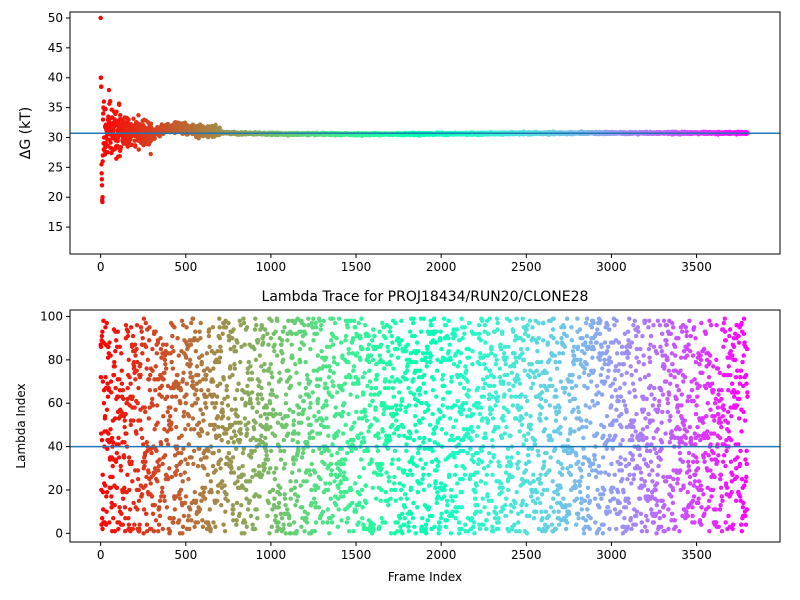 This screenshot has height=600, width=800. I want to click on y-tick-label: 45, so click(55, 48).